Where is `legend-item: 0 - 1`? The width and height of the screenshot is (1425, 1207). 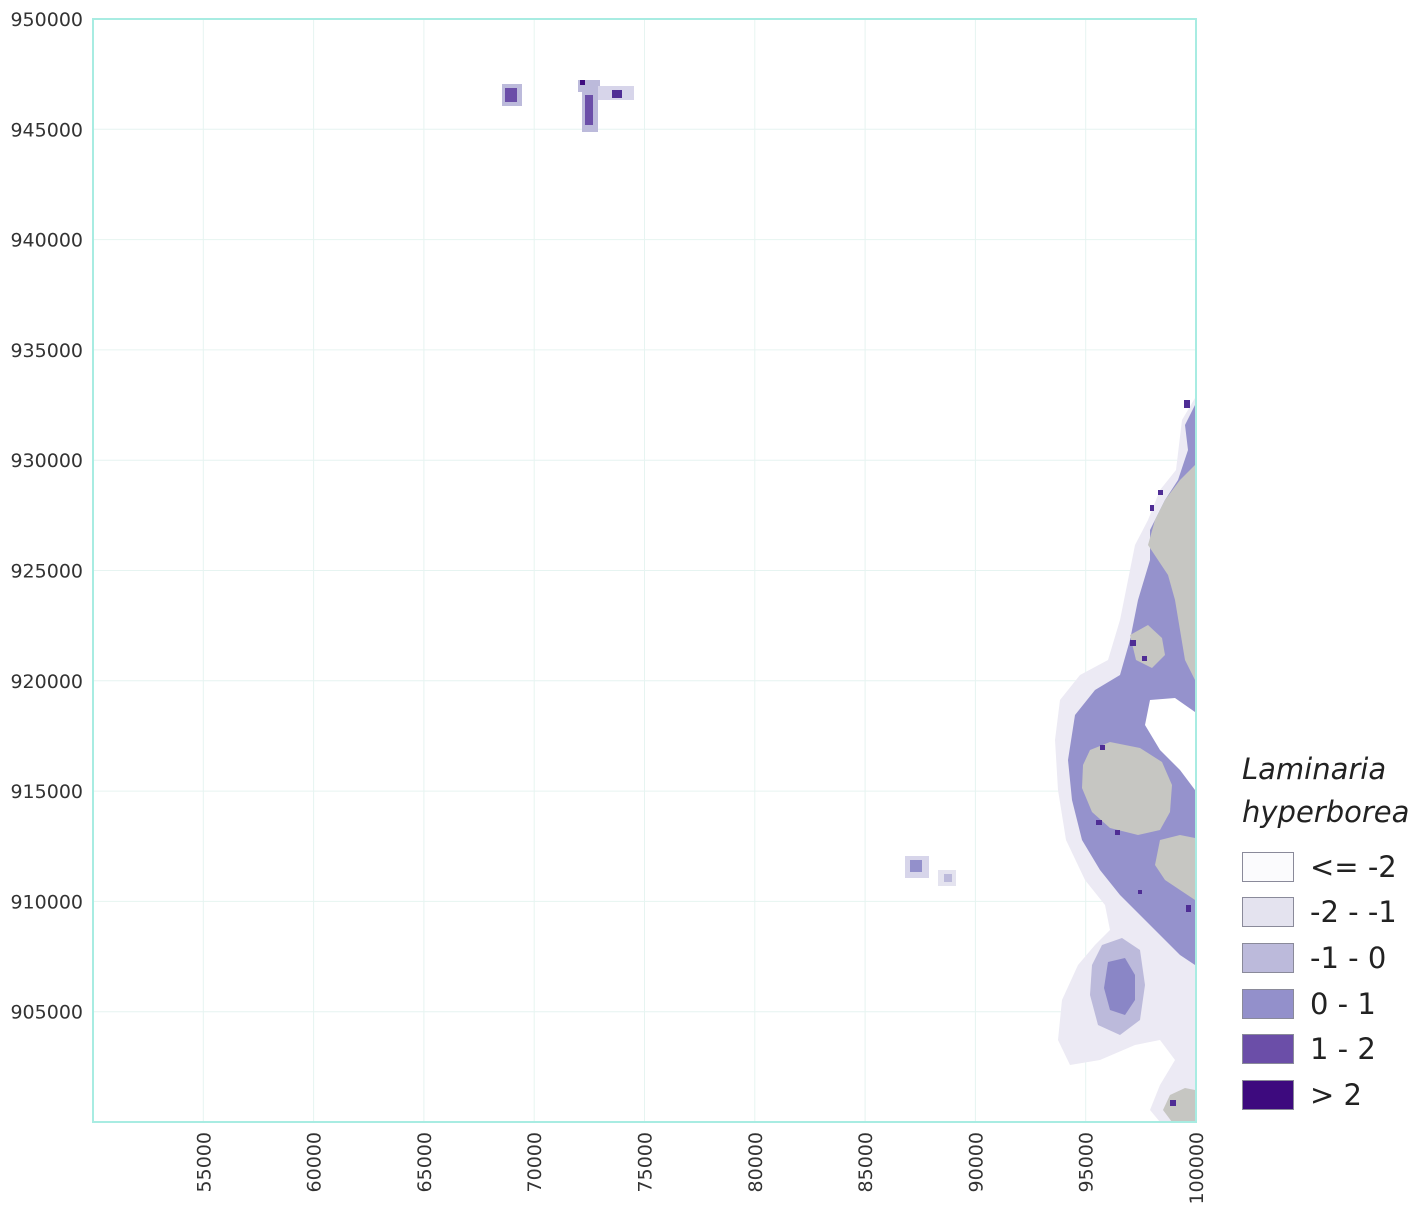
legend-item: 0 - 1 is located at coordinates (1332, 1004).